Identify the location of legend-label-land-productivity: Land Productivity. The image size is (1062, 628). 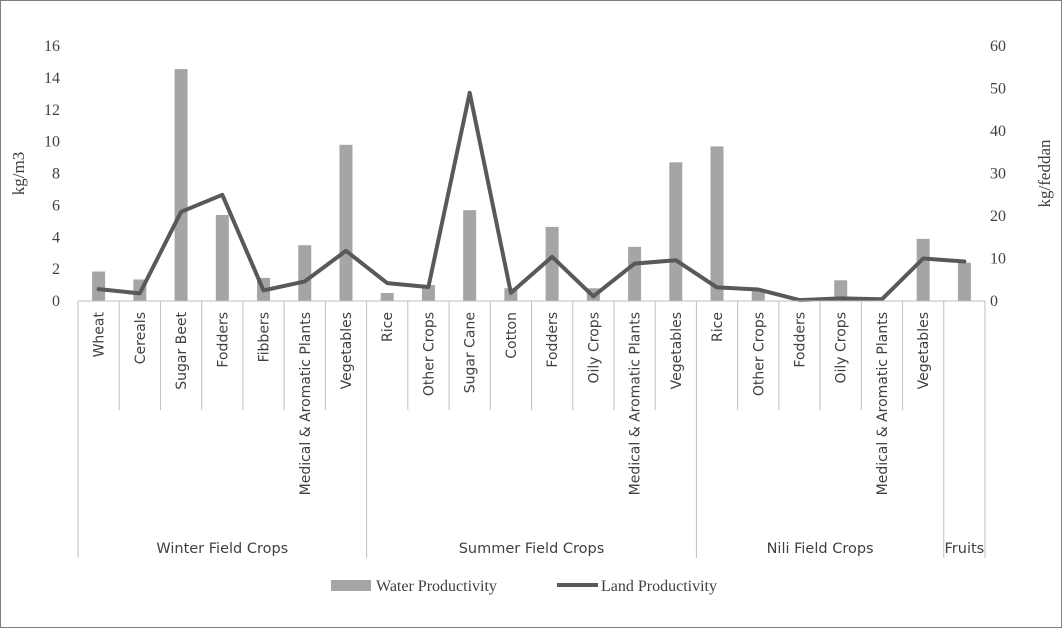
(659, 586).